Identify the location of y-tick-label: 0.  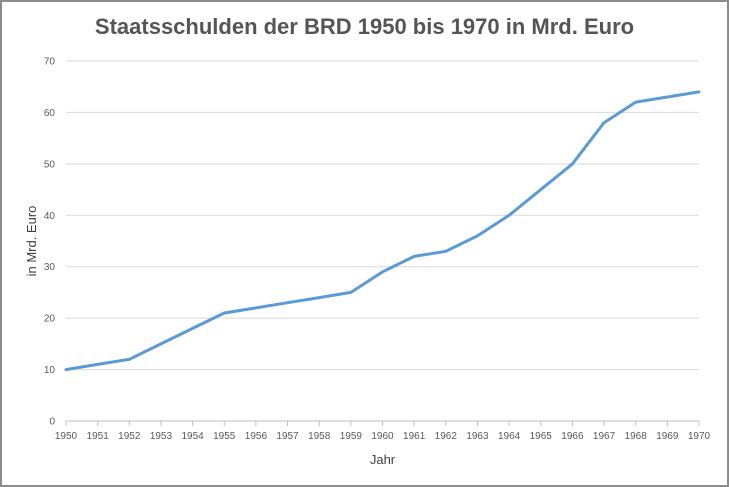
(52, 422).